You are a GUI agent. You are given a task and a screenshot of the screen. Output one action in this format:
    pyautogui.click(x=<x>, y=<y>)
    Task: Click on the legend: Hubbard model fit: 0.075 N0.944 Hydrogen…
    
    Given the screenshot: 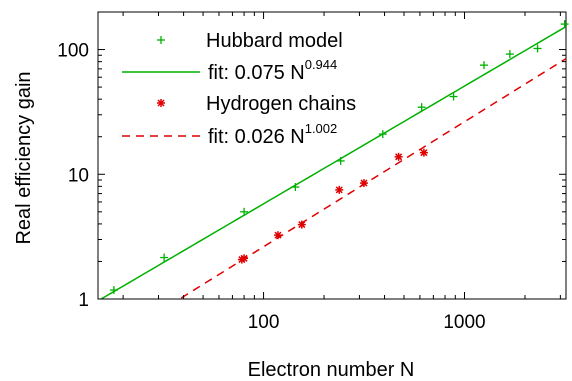 What is the action you would take?
    pyautogui.click(x=239, y=89)
    